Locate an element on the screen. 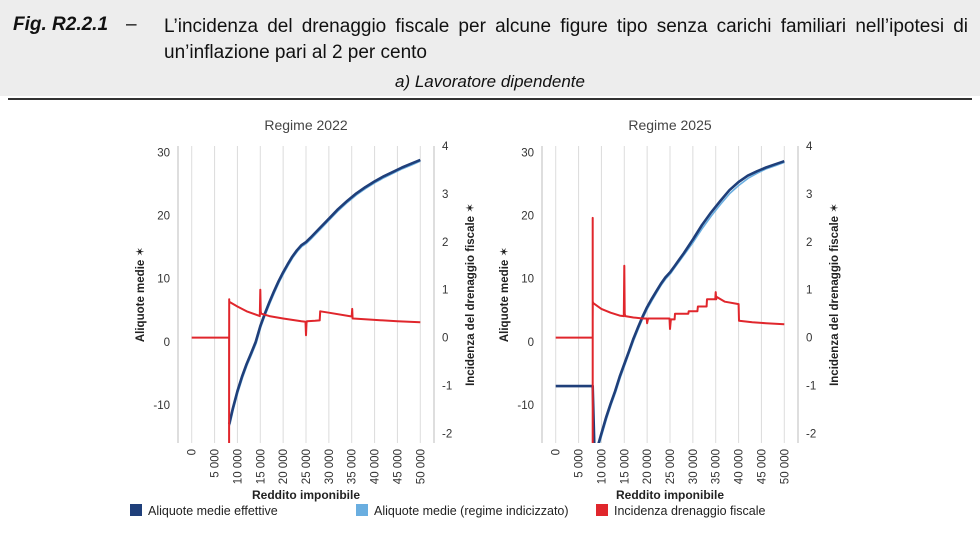  legend-swatch-effective is located at coordinates (136, 510).